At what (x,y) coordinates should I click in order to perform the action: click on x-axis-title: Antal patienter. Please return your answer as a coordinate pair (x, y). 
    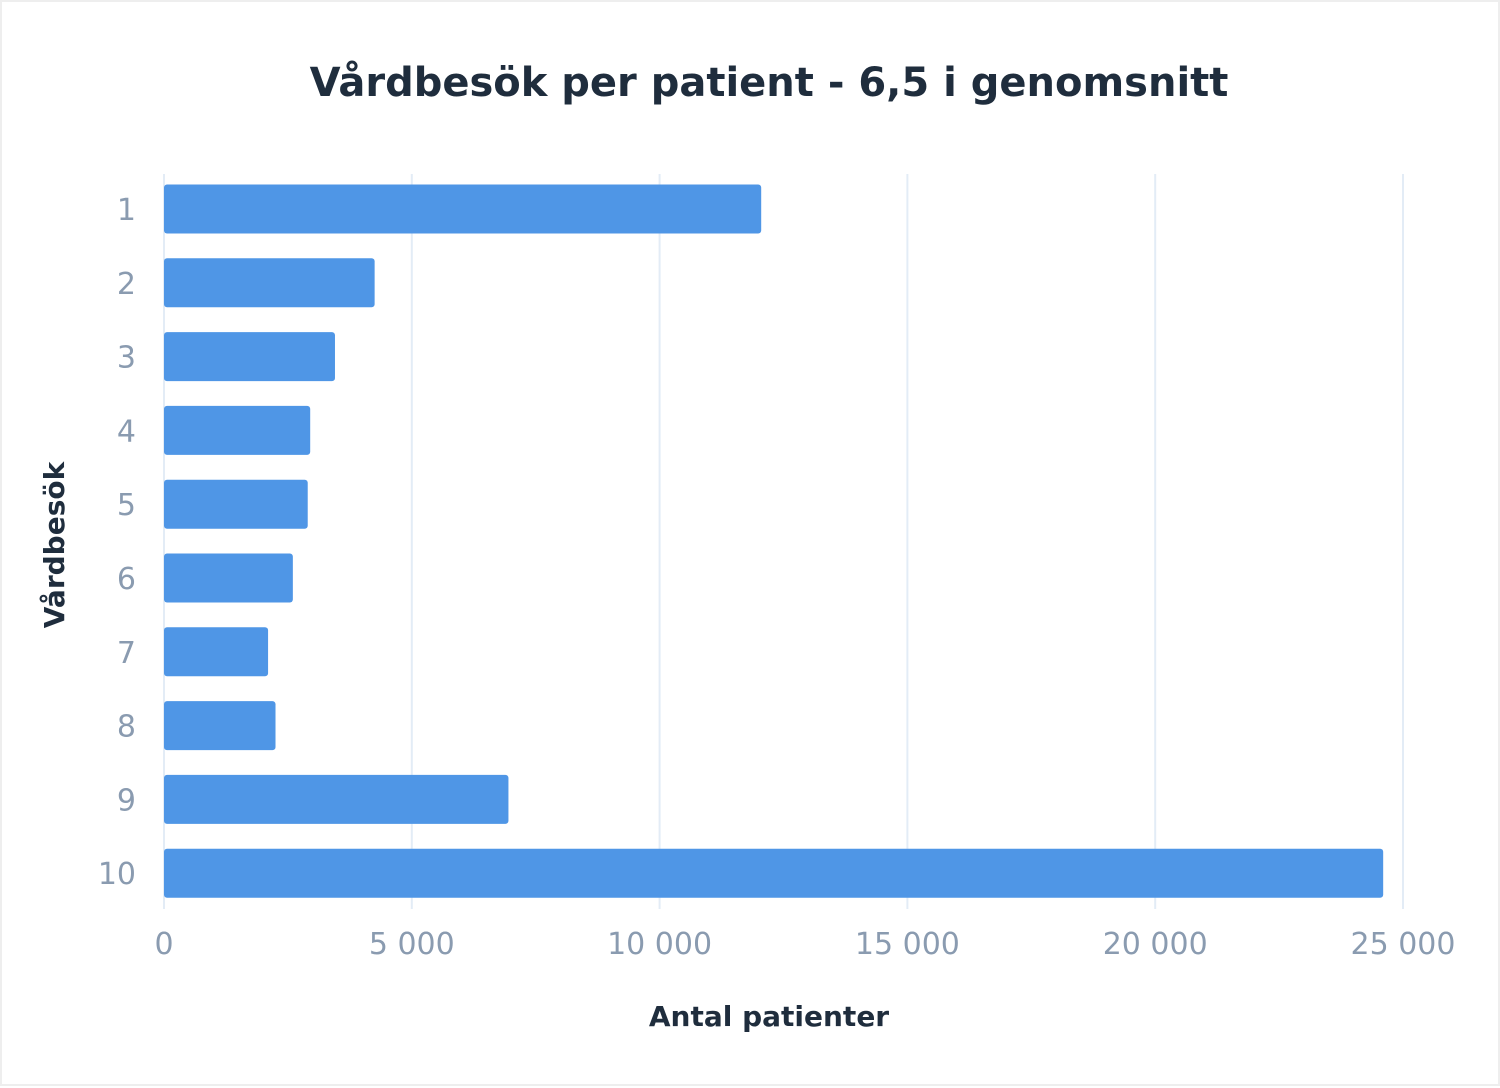
    Looking at the image, I should click on (769, 1016).